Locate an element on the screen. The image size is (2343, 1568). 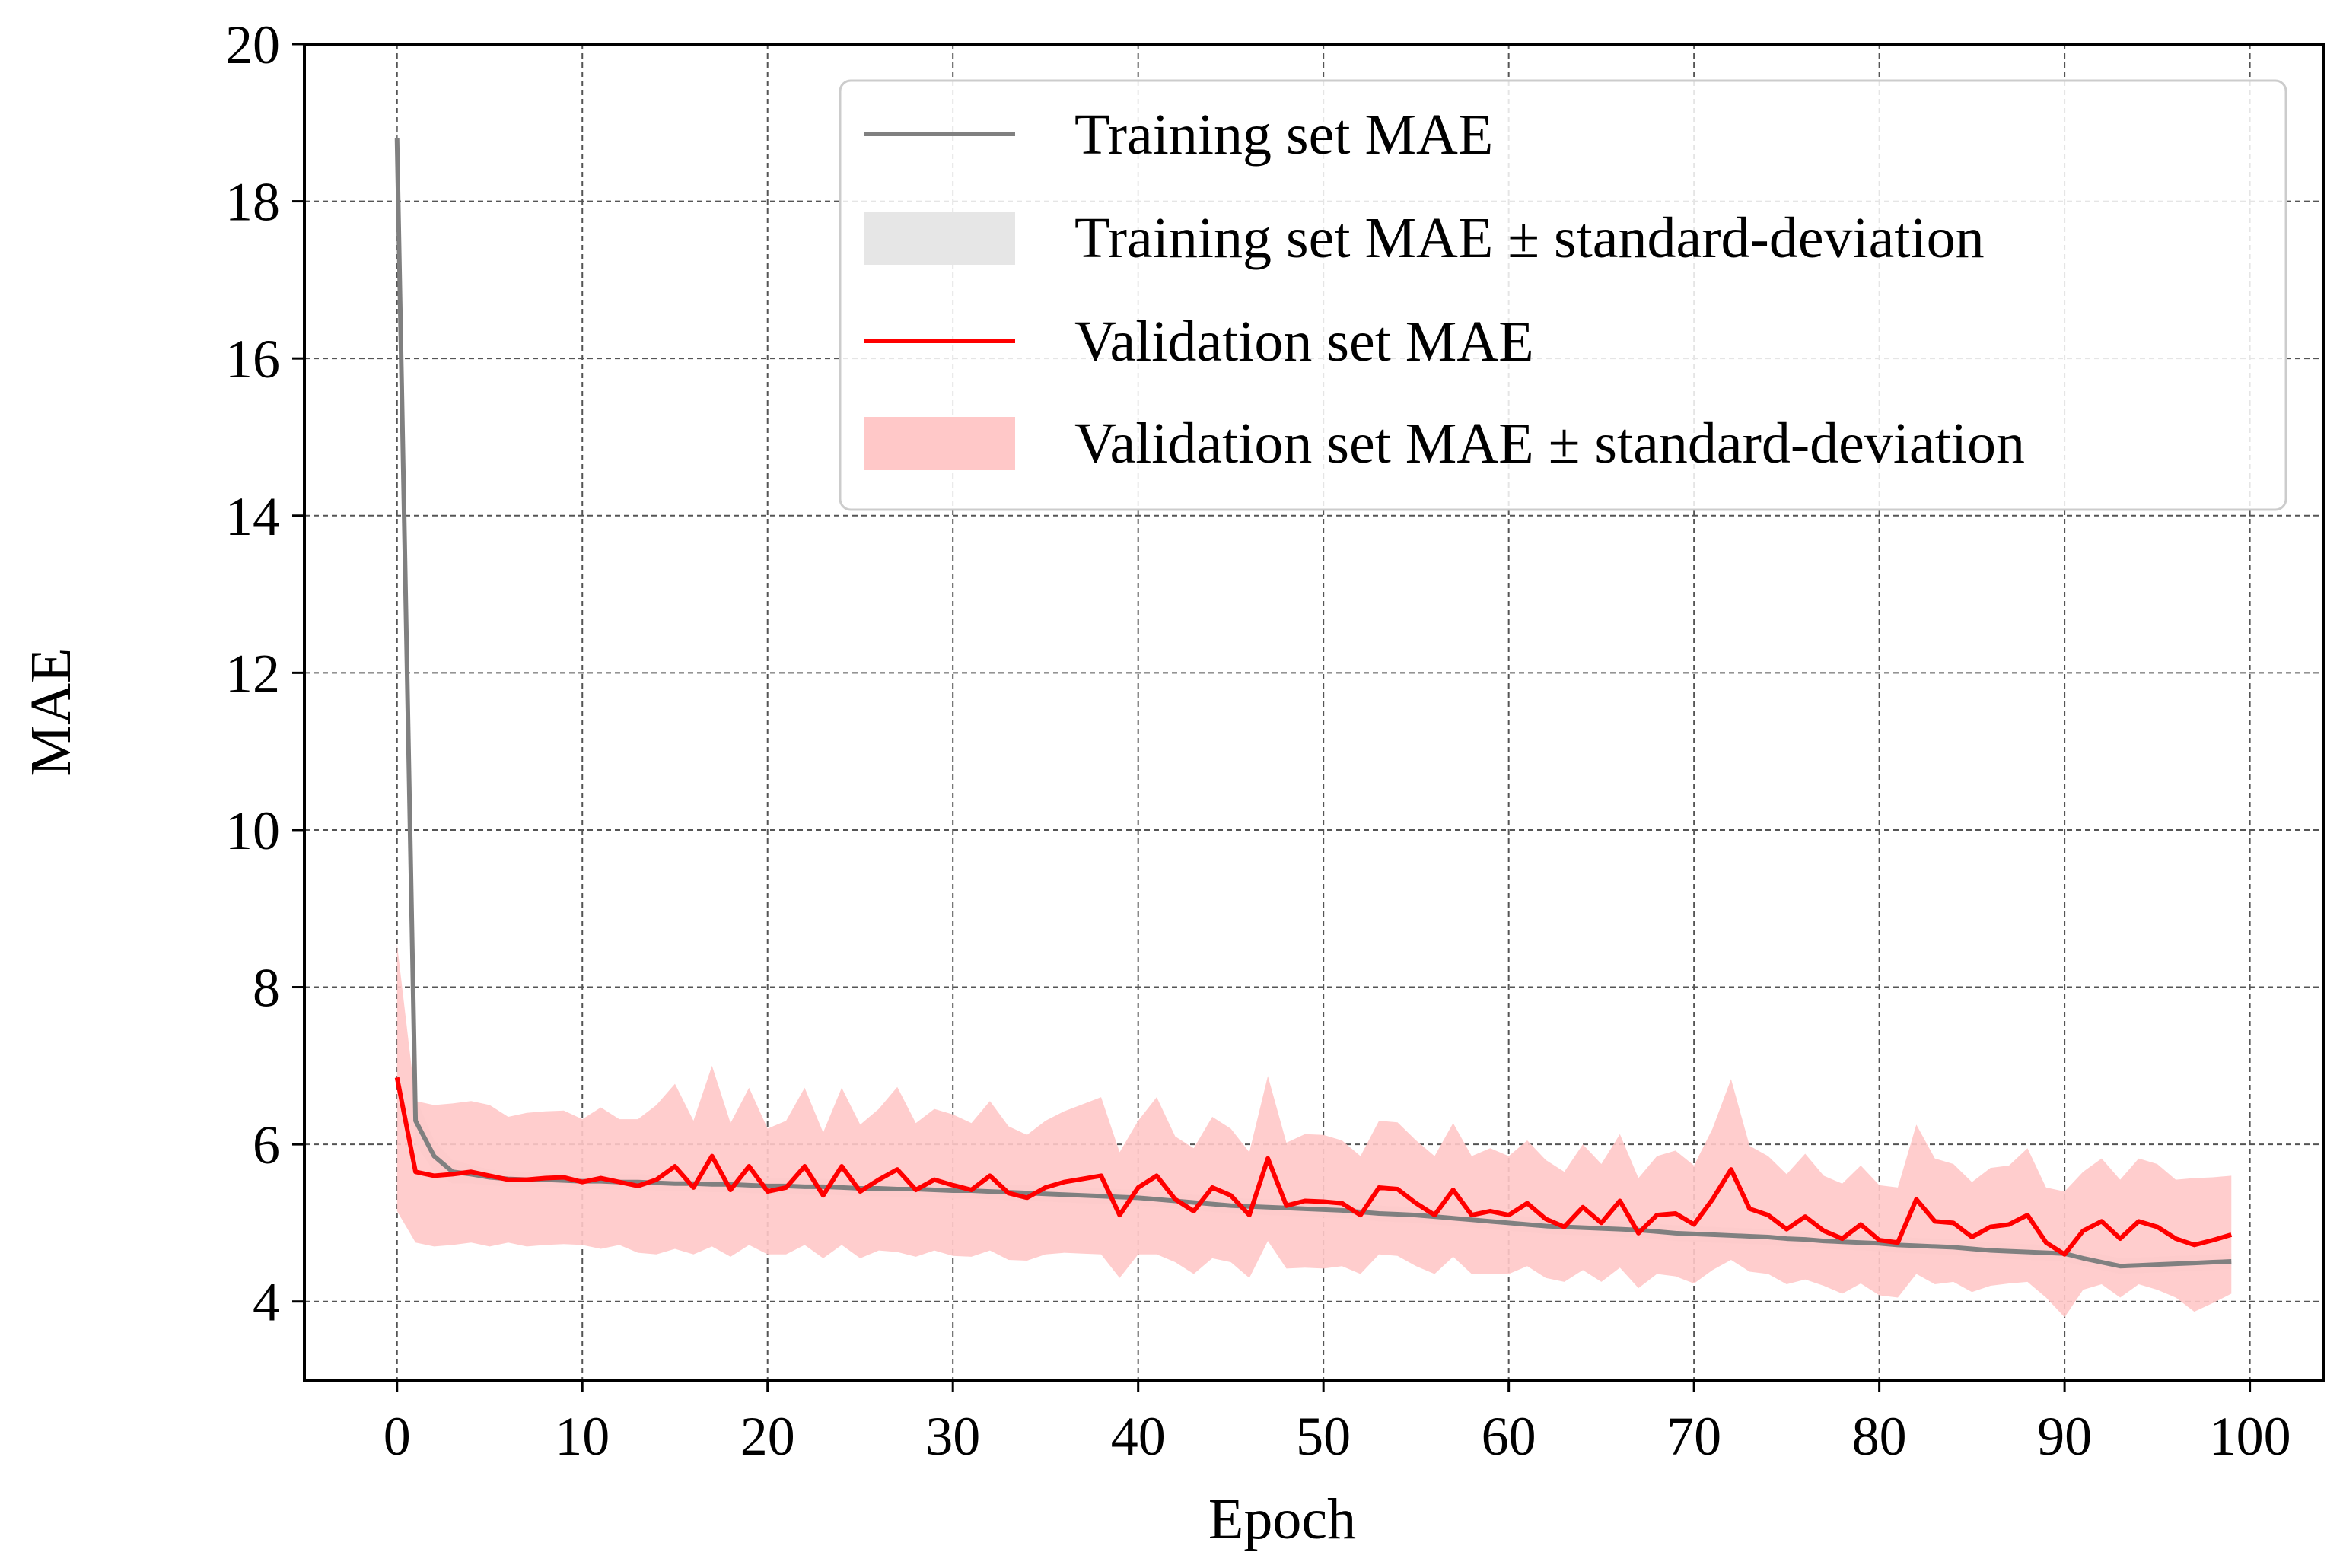
x-tick-label: 100 is located at coordinates (2250, 1436).